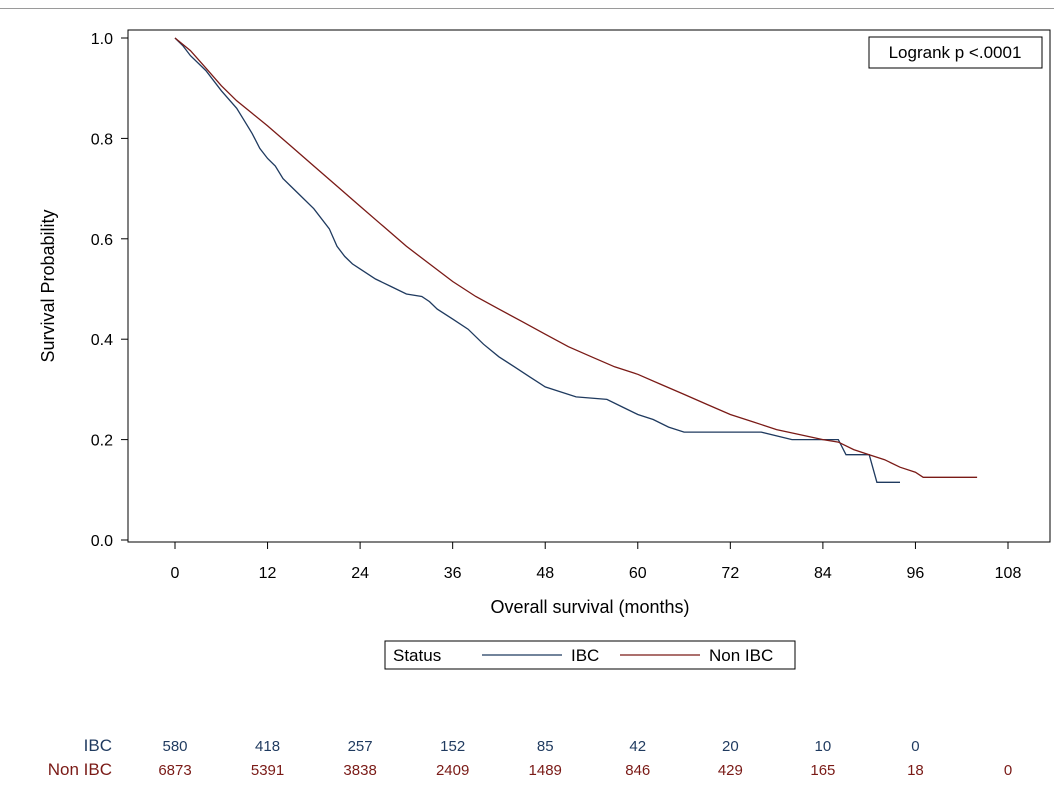 This screenshot has width=1054, height=797. I want to click on risk-count-non-ibc-6: 429, so click(730, 770).